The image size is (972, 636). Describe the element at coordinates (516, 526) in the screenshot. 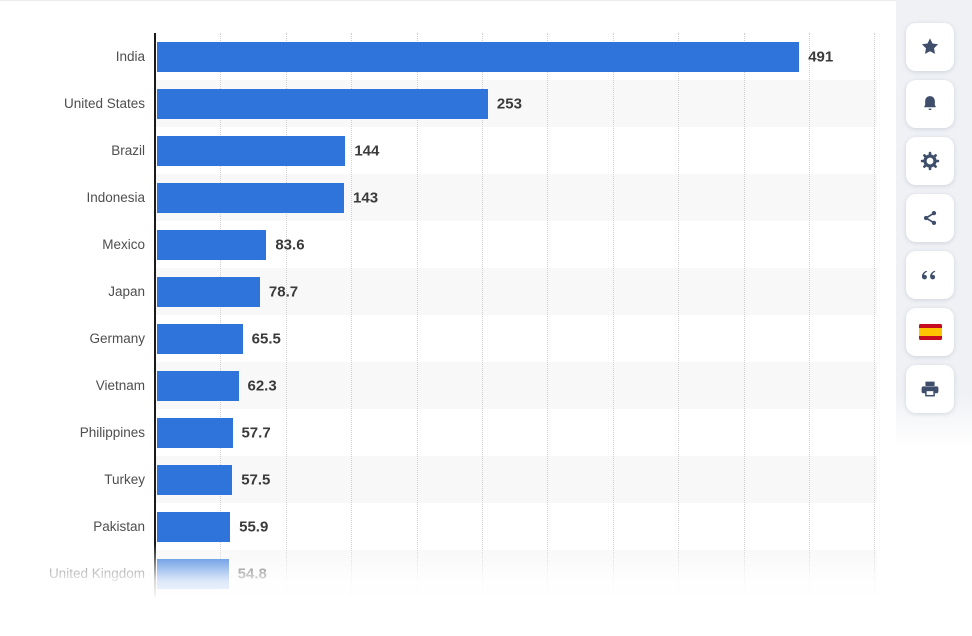

I see `row-plot-area: 55.9` at that location.